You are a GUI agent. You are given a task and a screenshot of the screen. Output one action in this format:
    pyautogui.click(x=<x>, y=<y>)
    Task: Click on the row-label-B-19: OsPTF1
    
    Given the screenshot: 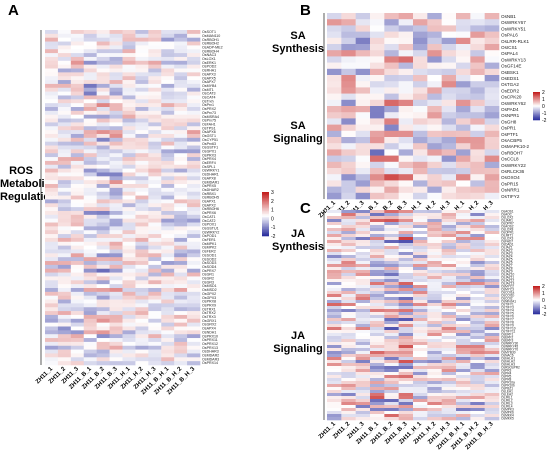 What is the action you would take?
    pyautogui.click(x=510, y=134)
    